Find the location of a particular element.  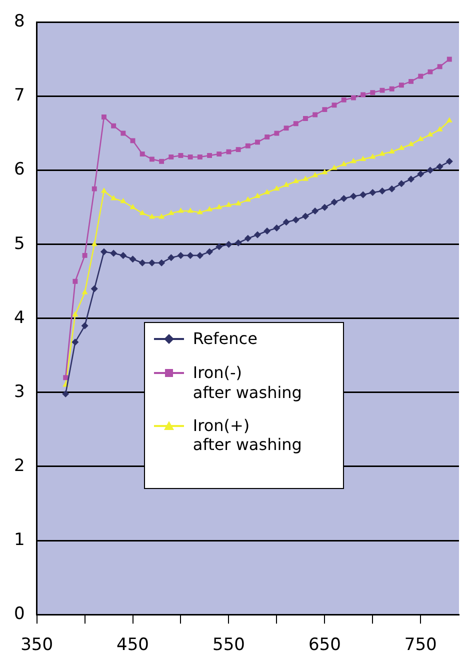

legend-label: Iron(-) after washing is located at coordinates (247, 382).